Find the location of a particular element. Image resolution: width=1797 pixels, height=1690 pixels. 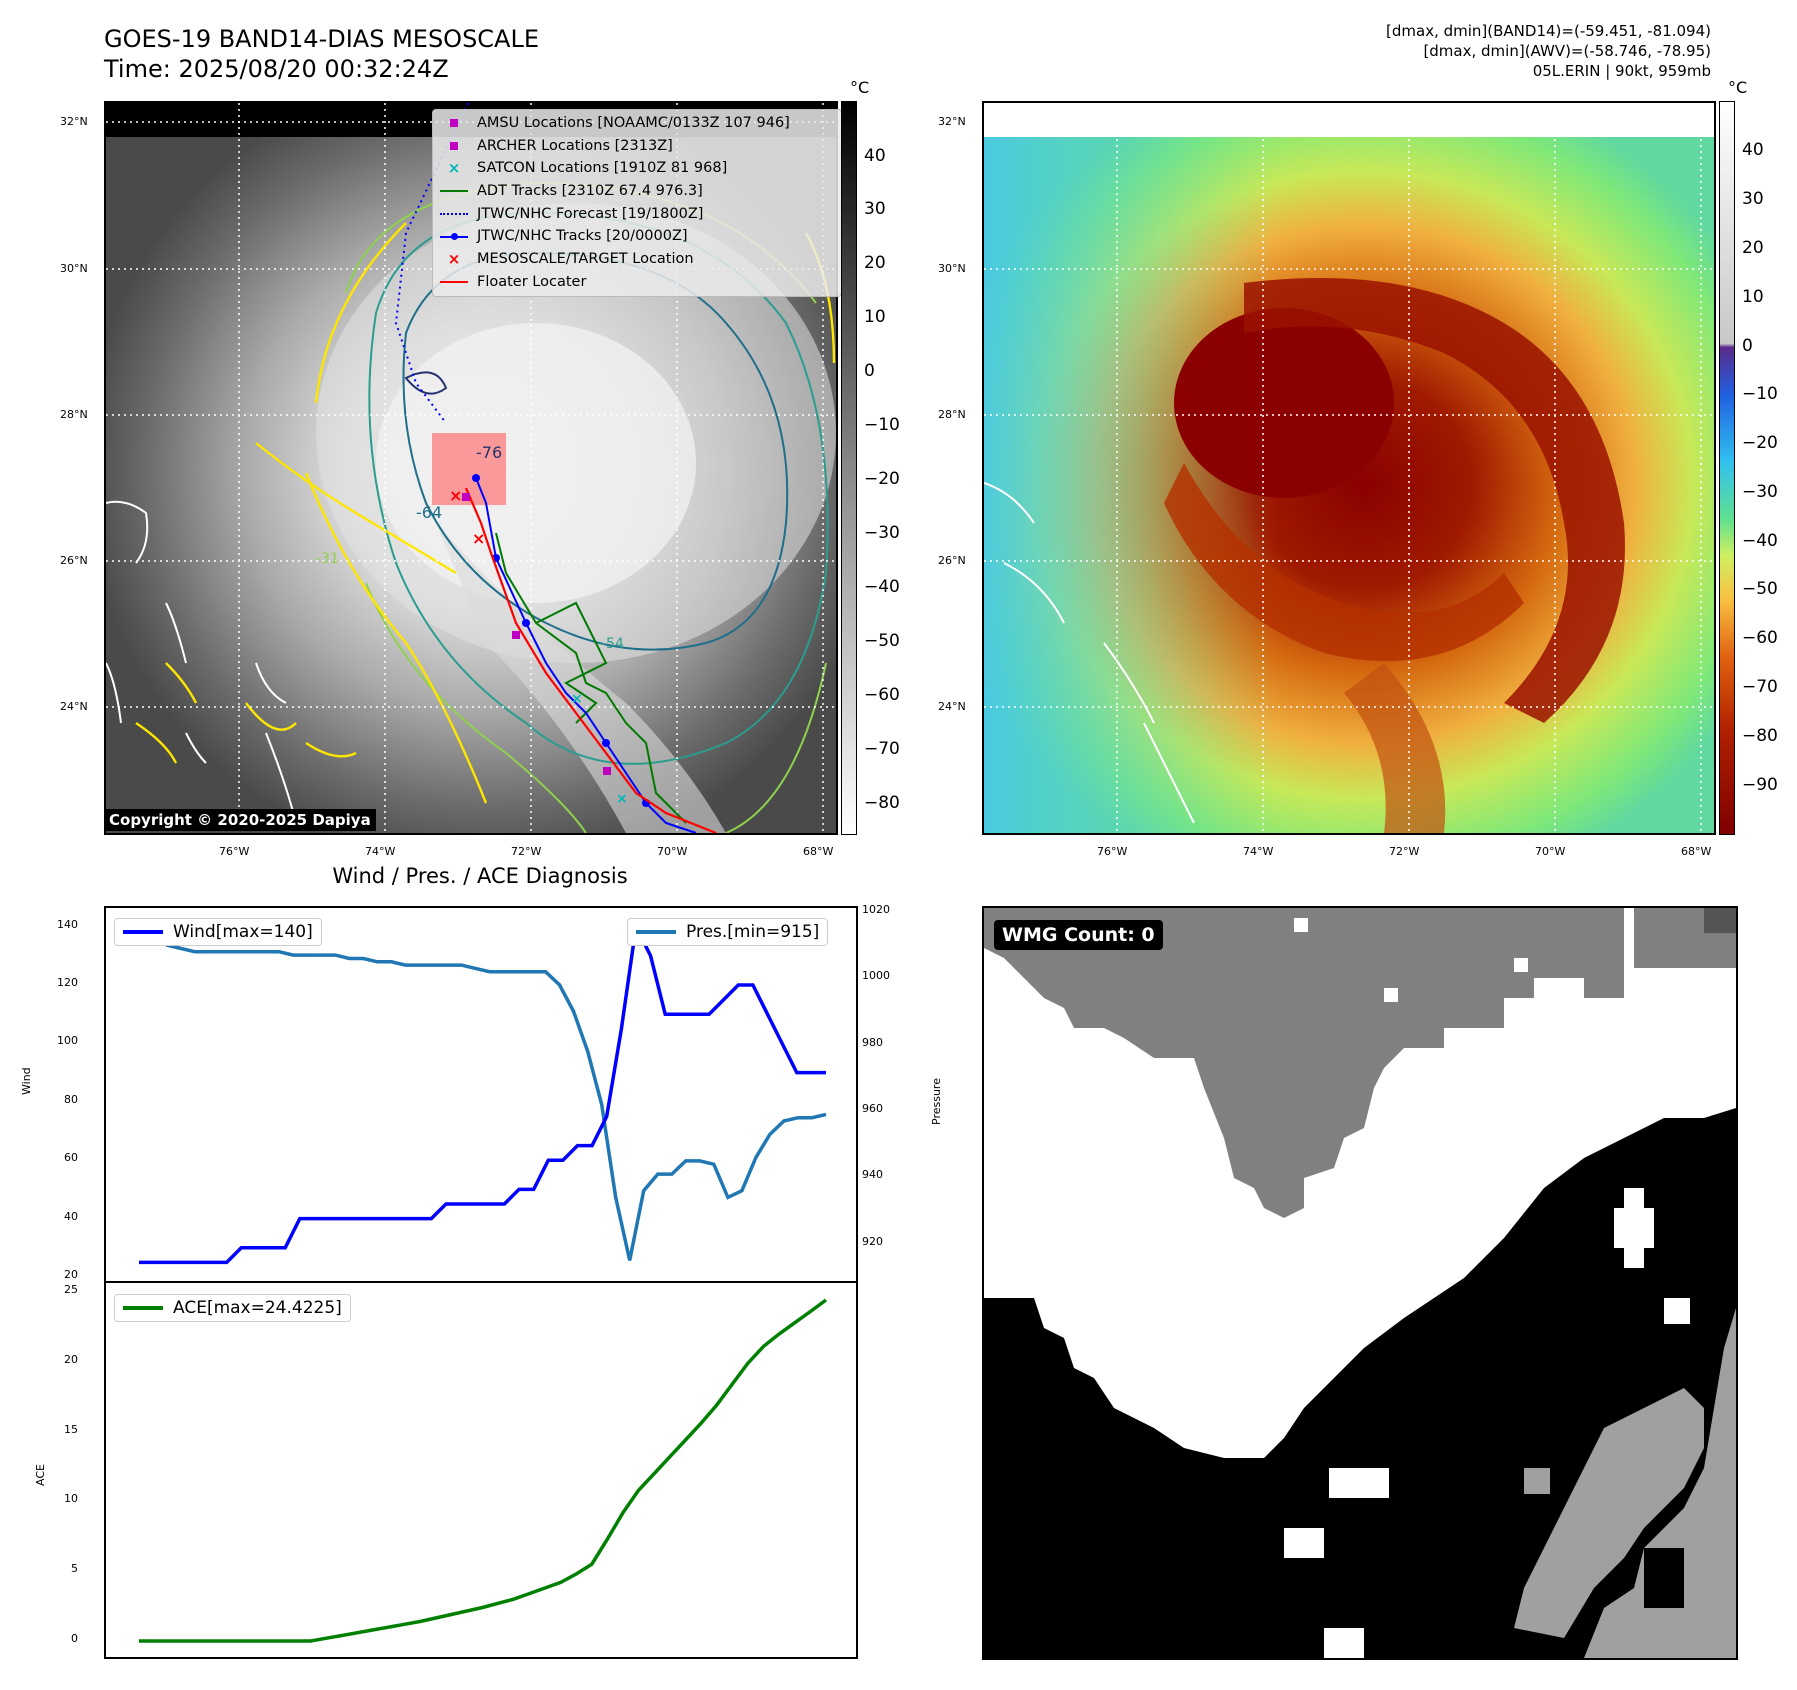

wind-pressure-plot is located at coordinates (483, 1092).